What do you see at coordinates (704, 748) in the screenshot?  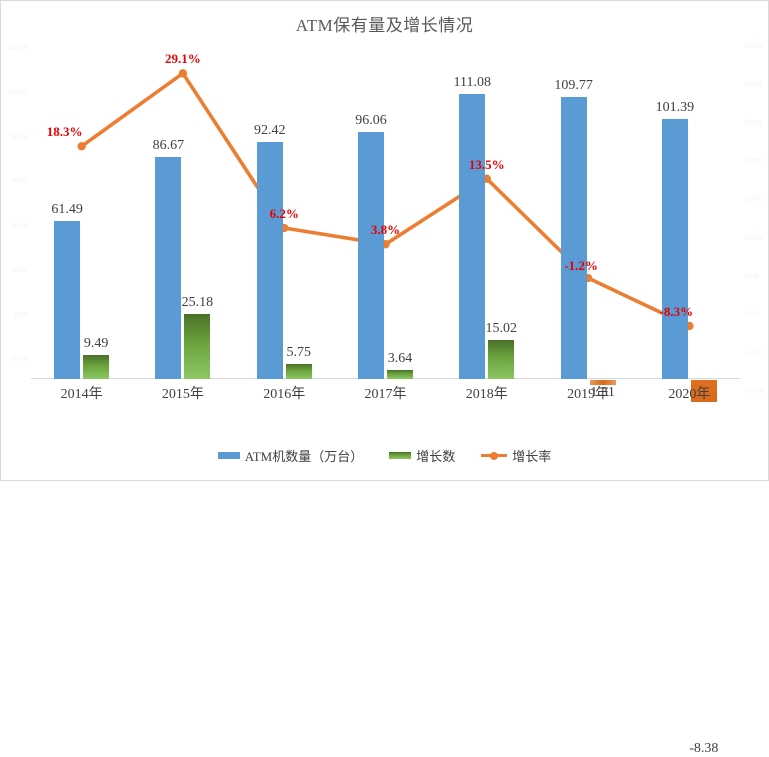 I see `bar-value-label-growth-count: -8.38` at bounding box center [704, 748].